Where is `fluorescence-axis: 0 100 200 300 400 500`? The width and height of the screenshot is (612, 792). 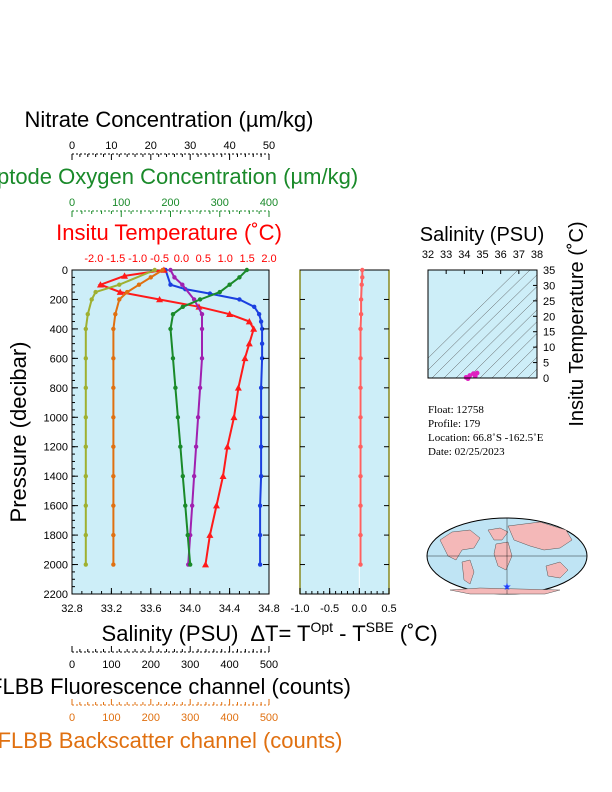 fluorescence-axis: 0 100 200 300 400 500 is located at coordinates (173, 658).